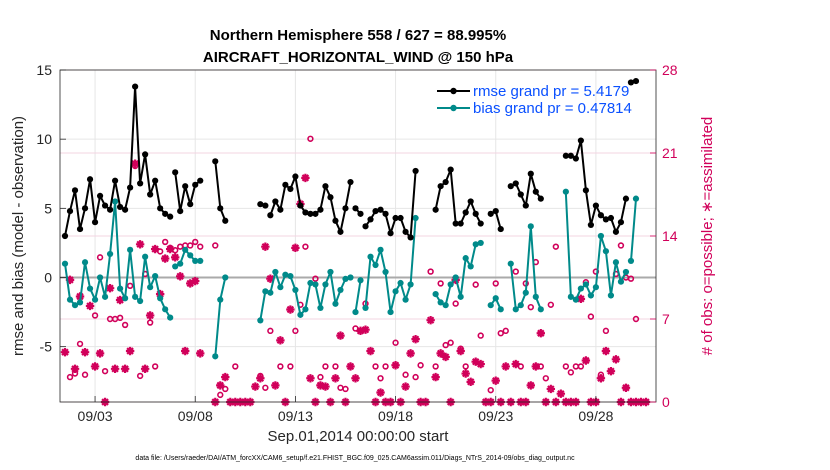 The width and height of the screenshot is (830, 470). I want to click on y-tick-label: 15, so click(44, 70).